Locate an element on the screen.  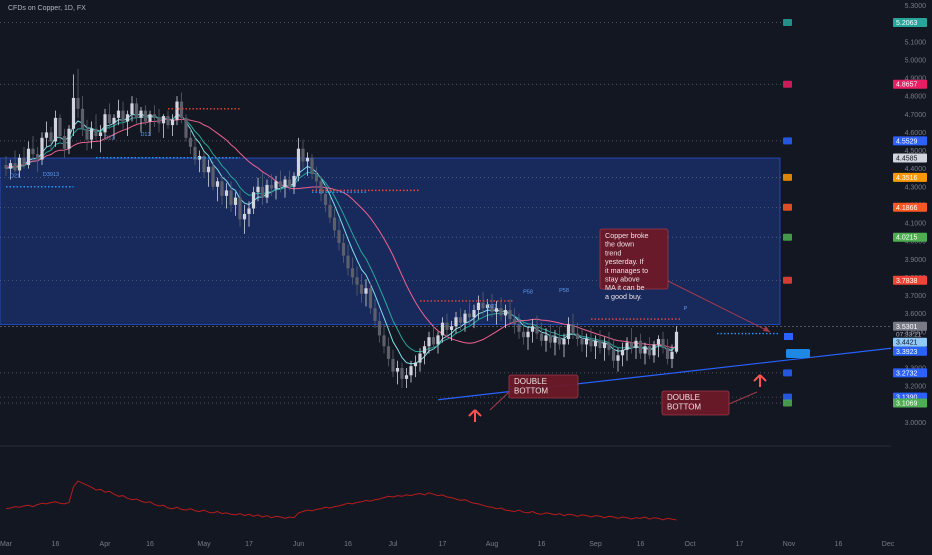
pivot-label: D13 is located at coordinates (109, 139).